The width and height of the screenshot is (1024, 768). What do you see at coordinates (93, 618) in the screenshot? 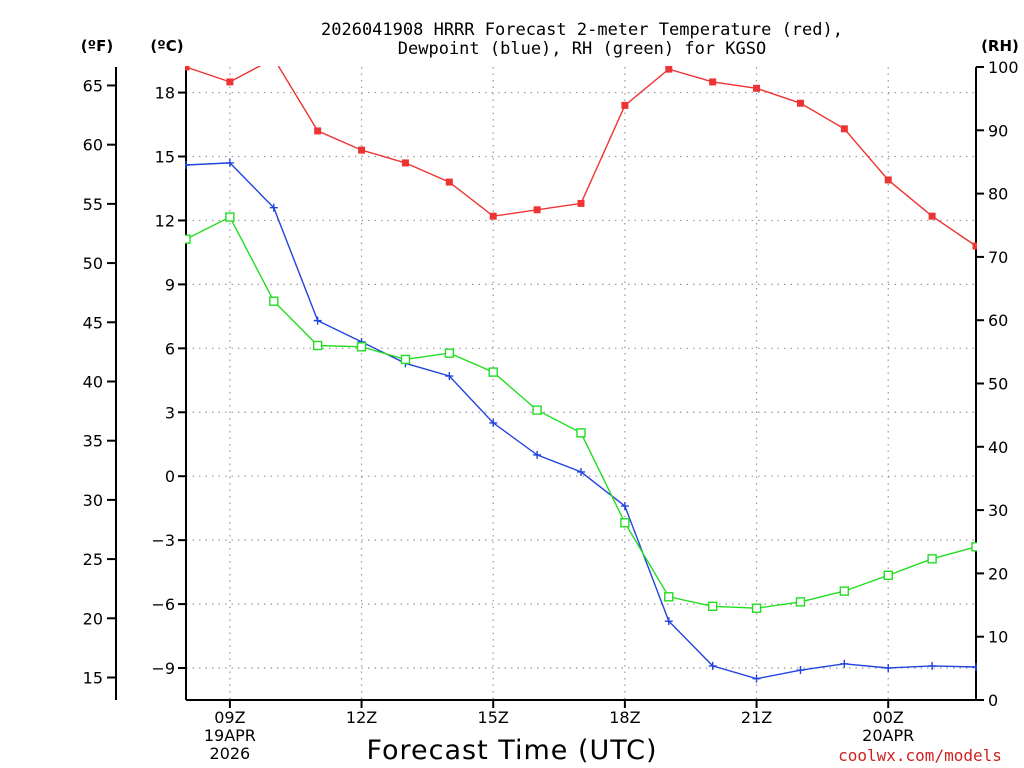
I see `fahrenheit-tick-label: 20` at bounding box center [93, 618].